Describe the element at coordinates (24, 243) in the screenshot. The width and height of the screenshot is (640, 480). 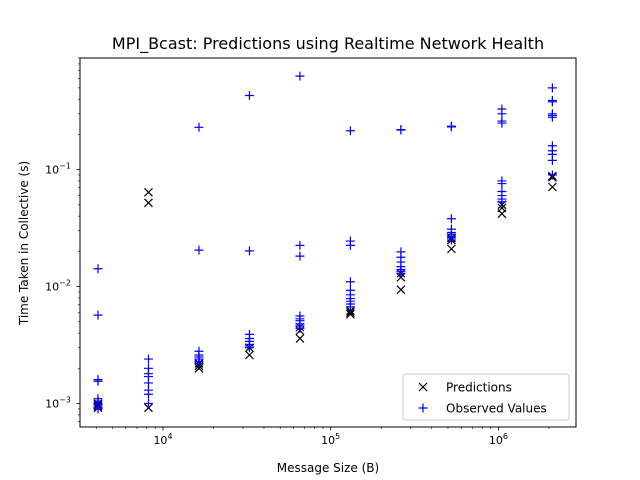
I see `y-axis-label: Time Taken in Collective (s)` at that location.